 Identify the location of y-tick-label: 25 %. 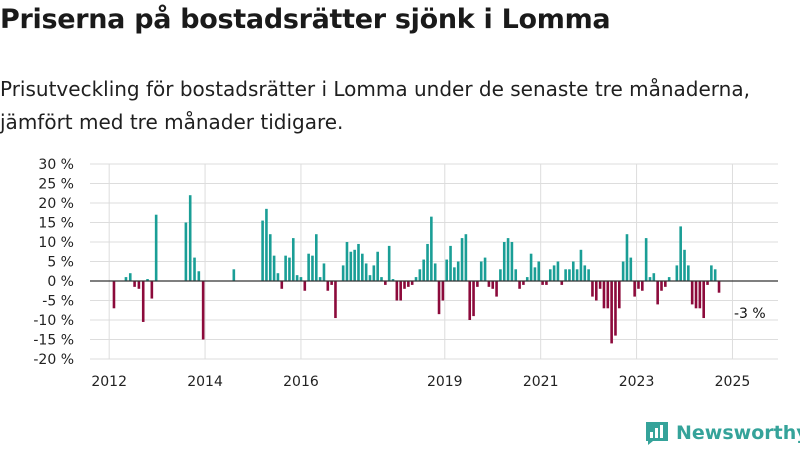
(56, 185).